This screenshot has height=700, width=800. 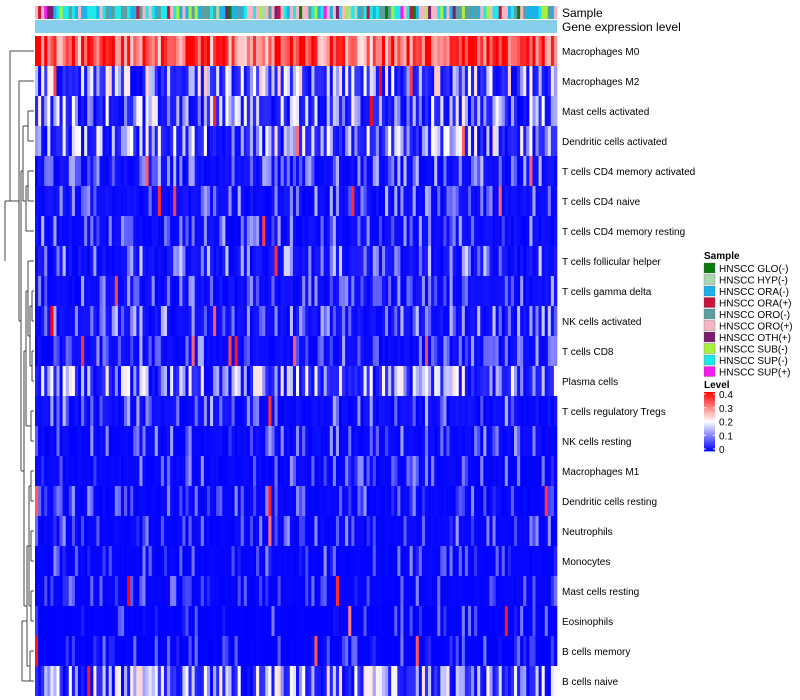 What do you see at coordinates (25, 201) in the screenshot?
I see `dendrogram-branch` at bounding box center [25, 201].